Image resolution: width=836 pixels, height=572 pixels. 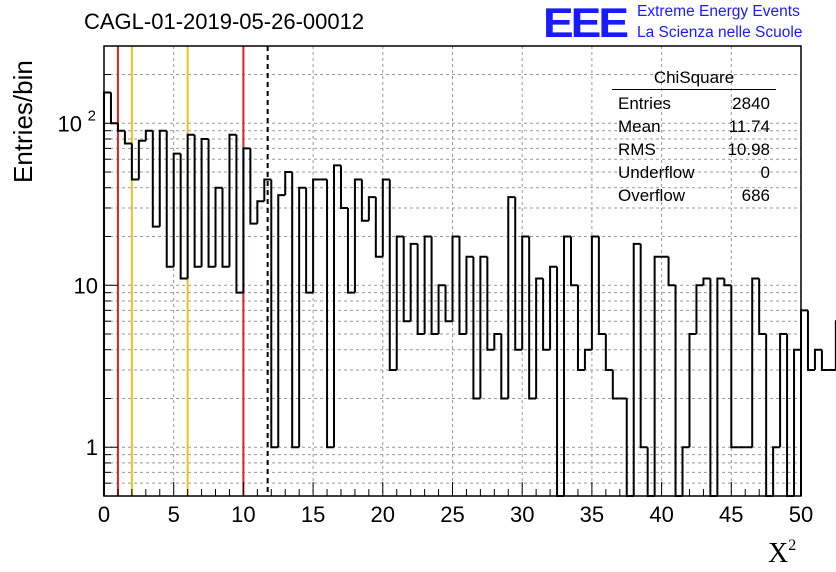 What do you see at coordinates (801, 514) in the screenshot?
I see `x-tick-label-50: 50` at bounding box center [801, 514].